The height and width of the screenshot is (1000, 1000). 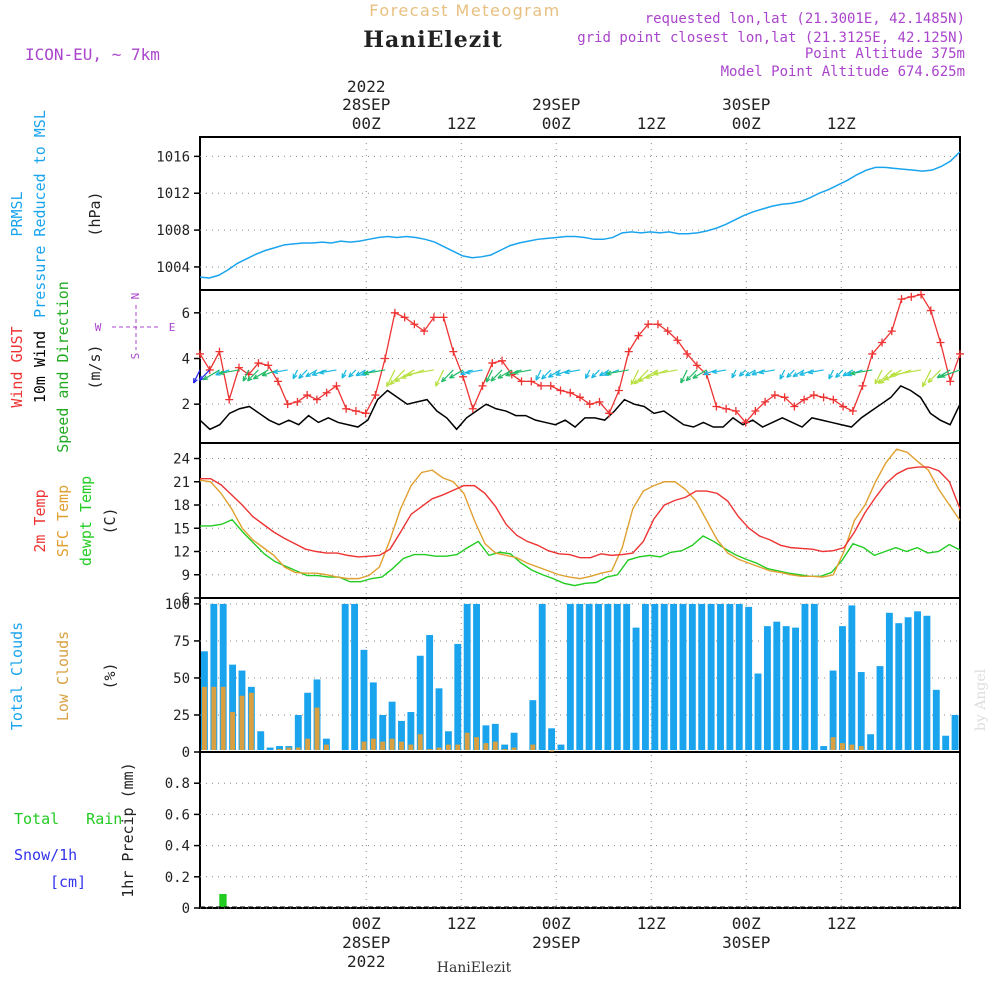 What do you see at coordinates (181, 679) in the screenshot?
I see `clouds-ytick-label: 50` at bounding box center [181, 679].